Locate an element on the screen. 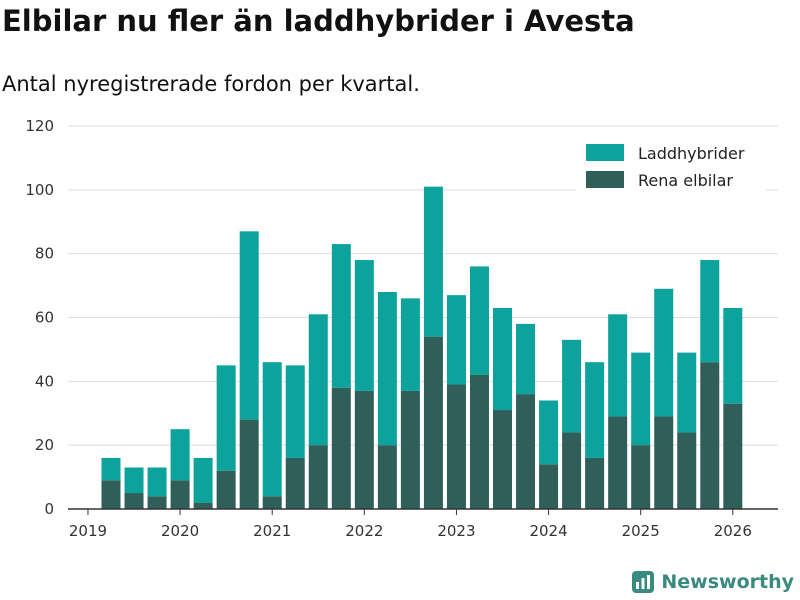 The width and height of the screenshot is (800, 600). y-tick-label: 0 is located at coordinates (49, 509).